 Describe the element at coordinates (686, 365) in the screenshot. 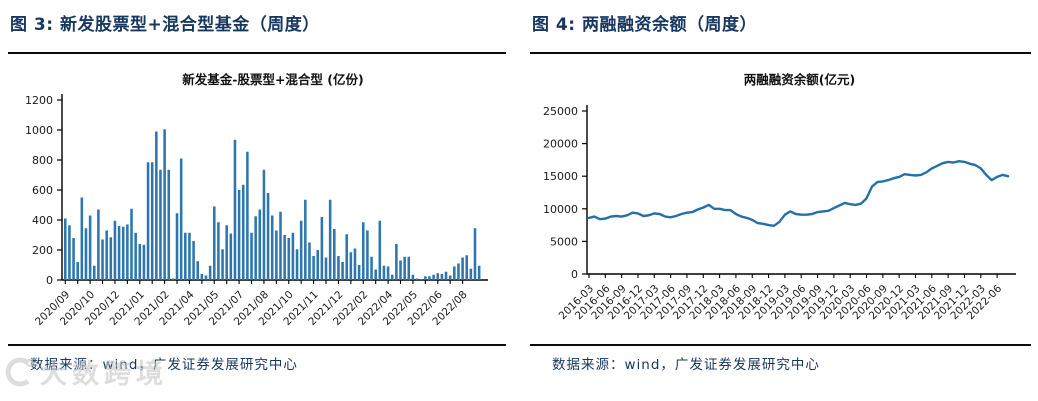

I see `figure-4-source: 数据来源：wind，广发证券发展研究中心` at that location.